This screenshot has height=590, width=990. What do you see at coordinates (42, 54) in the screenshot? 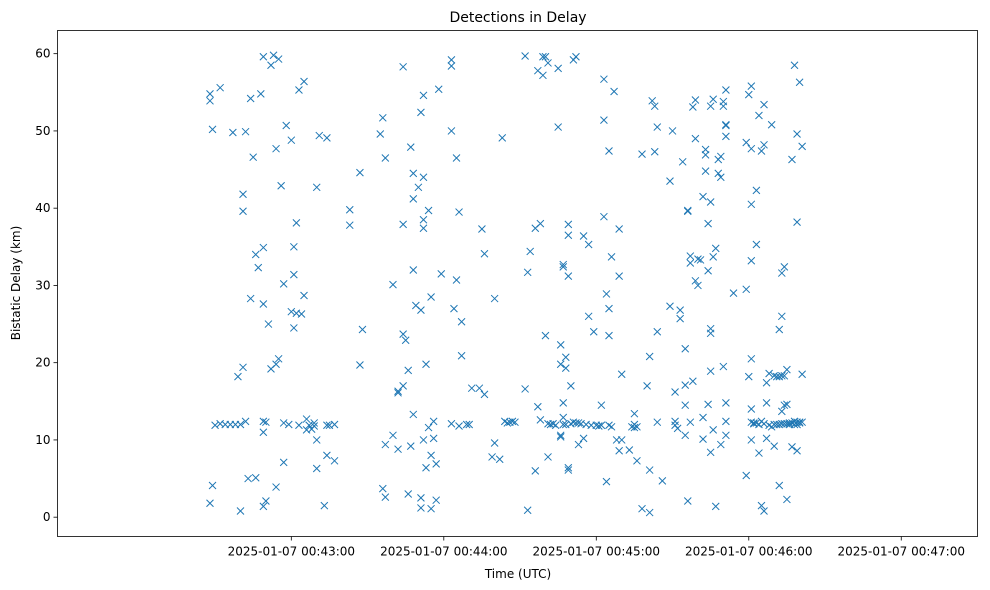
I see `y-tick-label: 60` at bounding box center [42, 54].